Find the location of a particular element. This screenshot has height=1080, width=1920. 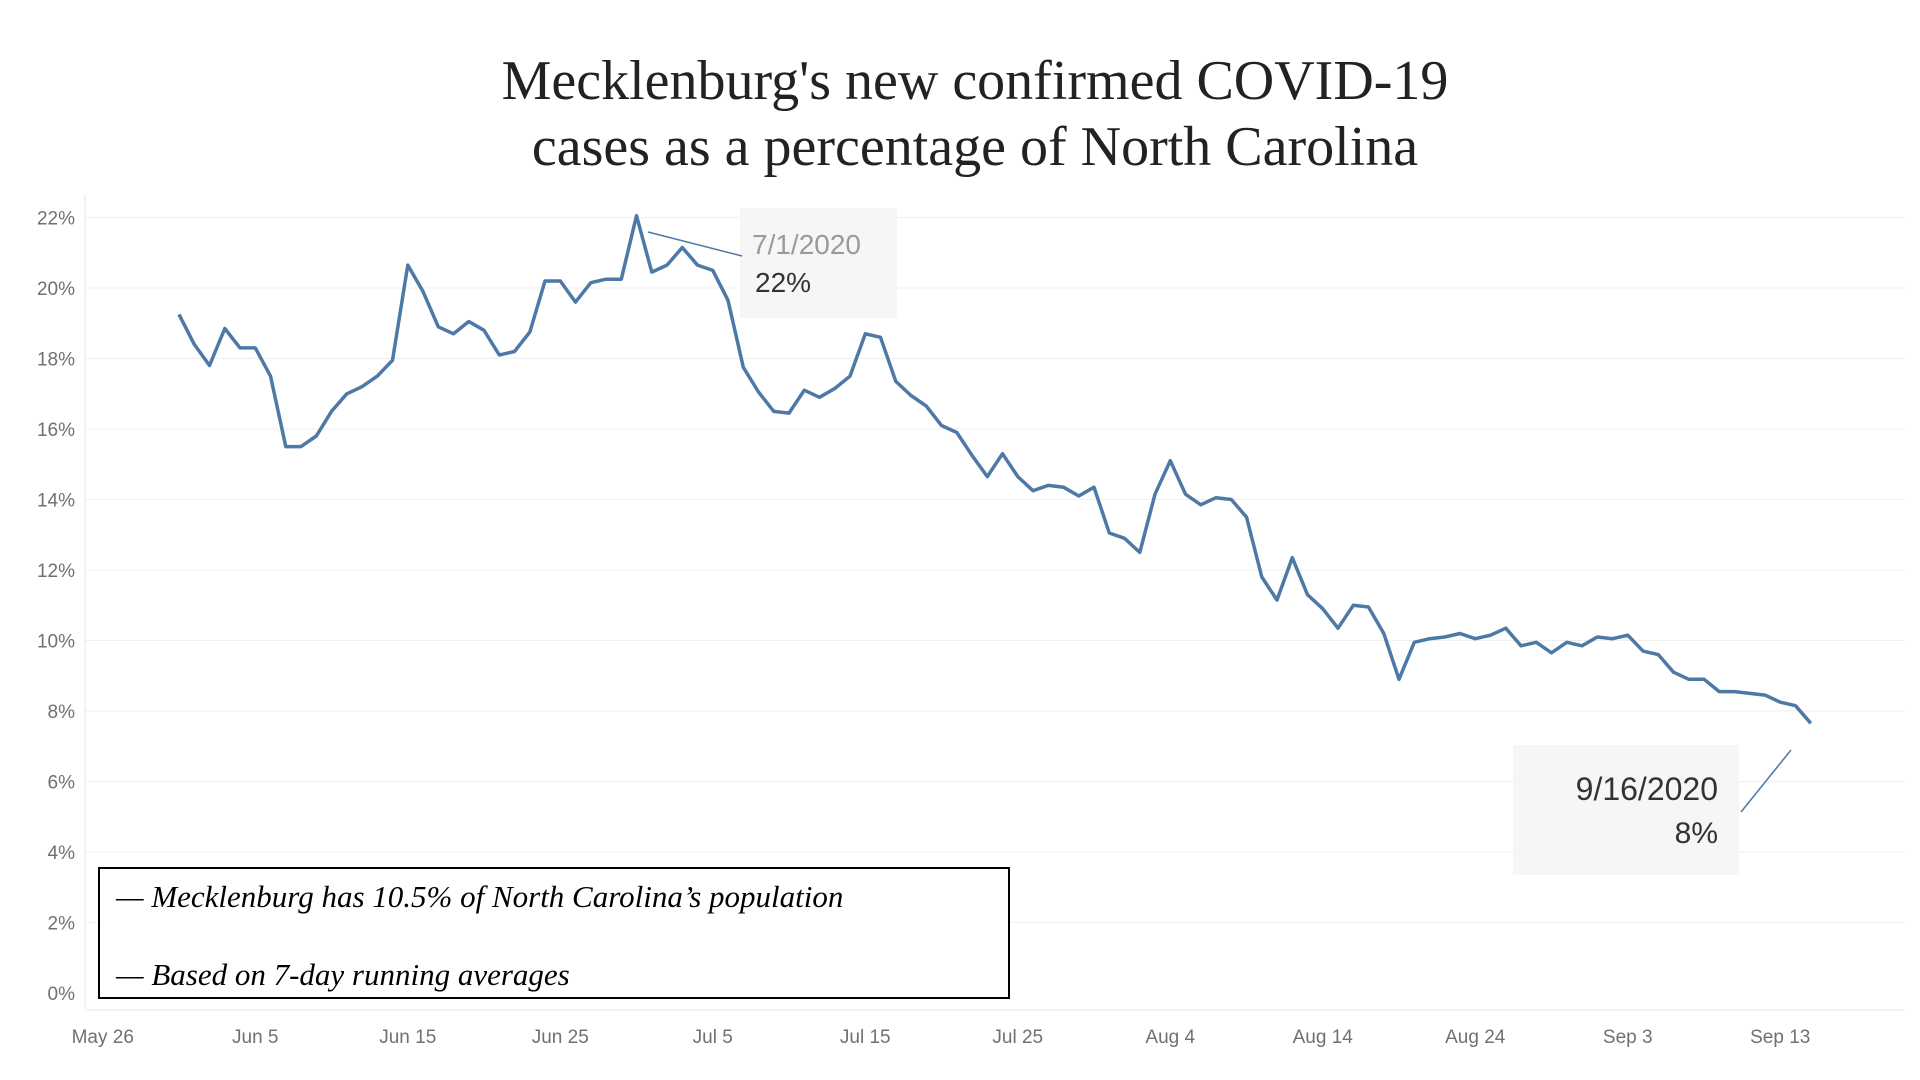

y-tick-label: 16% is located at coordinates (56, 430).